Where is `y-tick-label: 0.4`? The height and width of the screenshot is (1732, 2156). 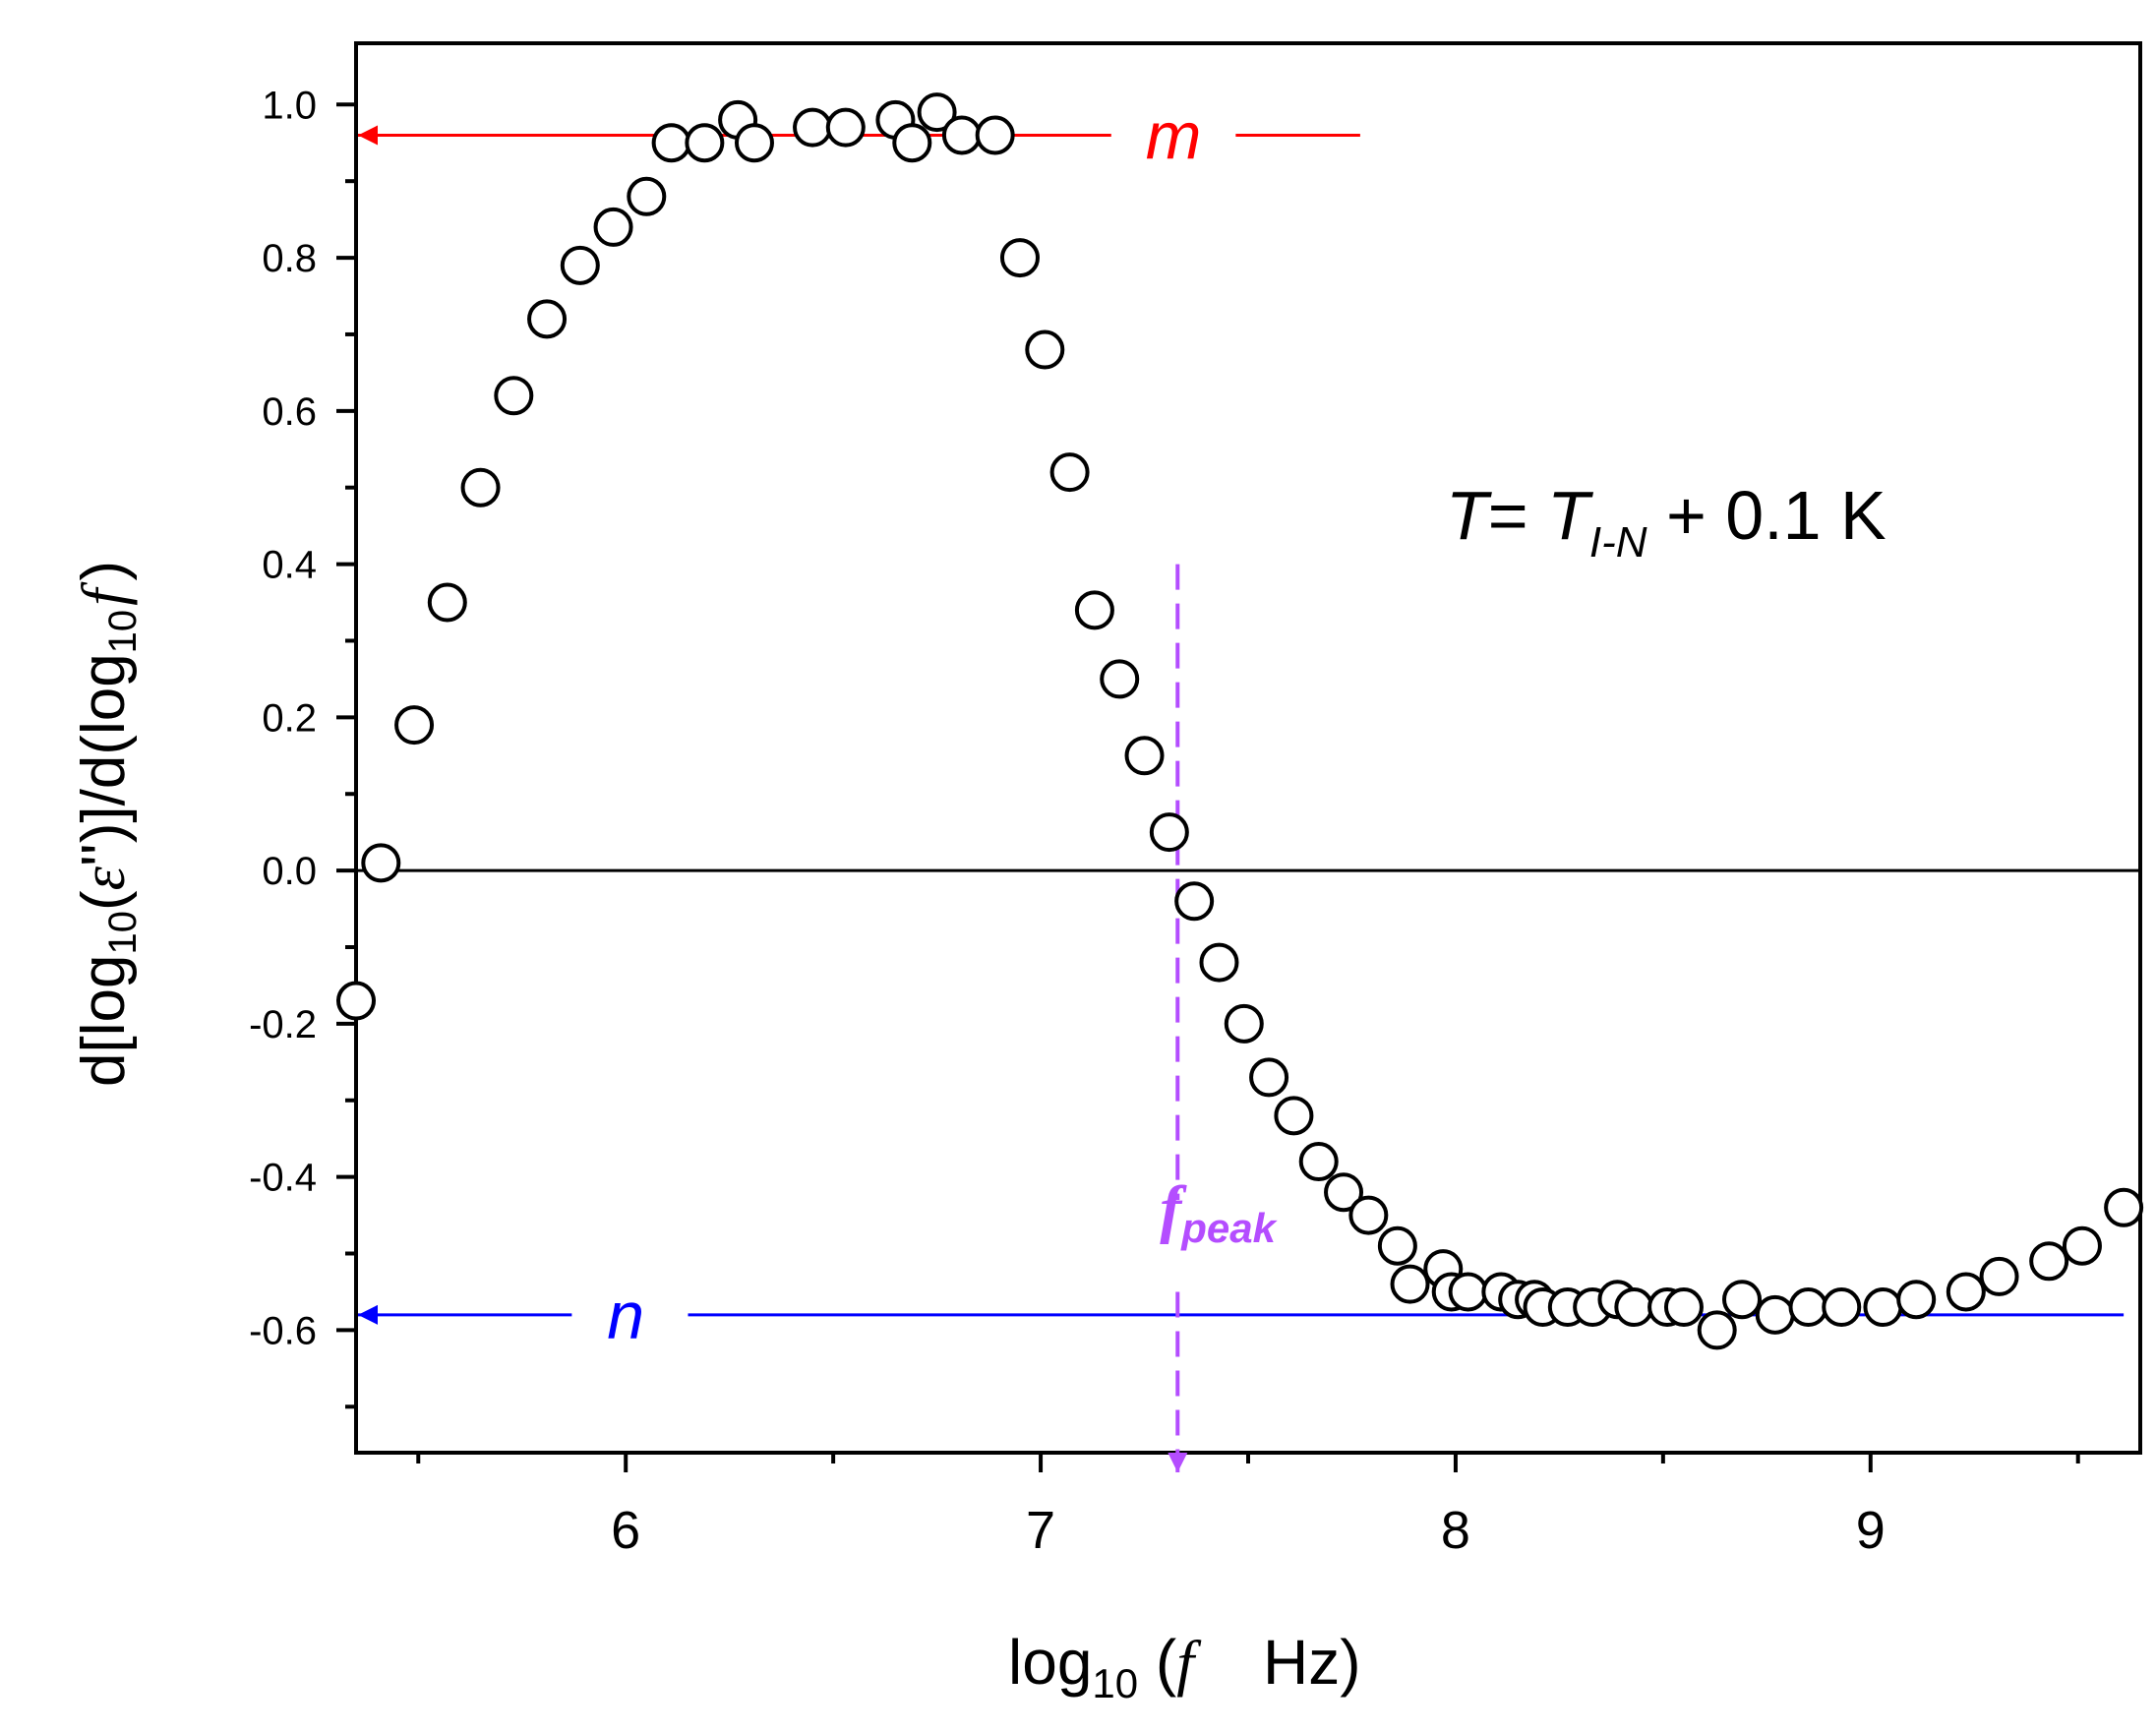 y-tick-label: 0.4 is located at coordinates (289, 565).